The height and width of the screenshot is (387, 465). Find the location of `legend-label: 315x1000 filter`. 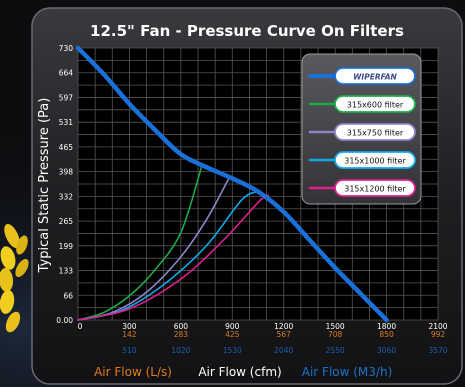

legend-label: 315x1000 filter is located at coordinates (375, 161).